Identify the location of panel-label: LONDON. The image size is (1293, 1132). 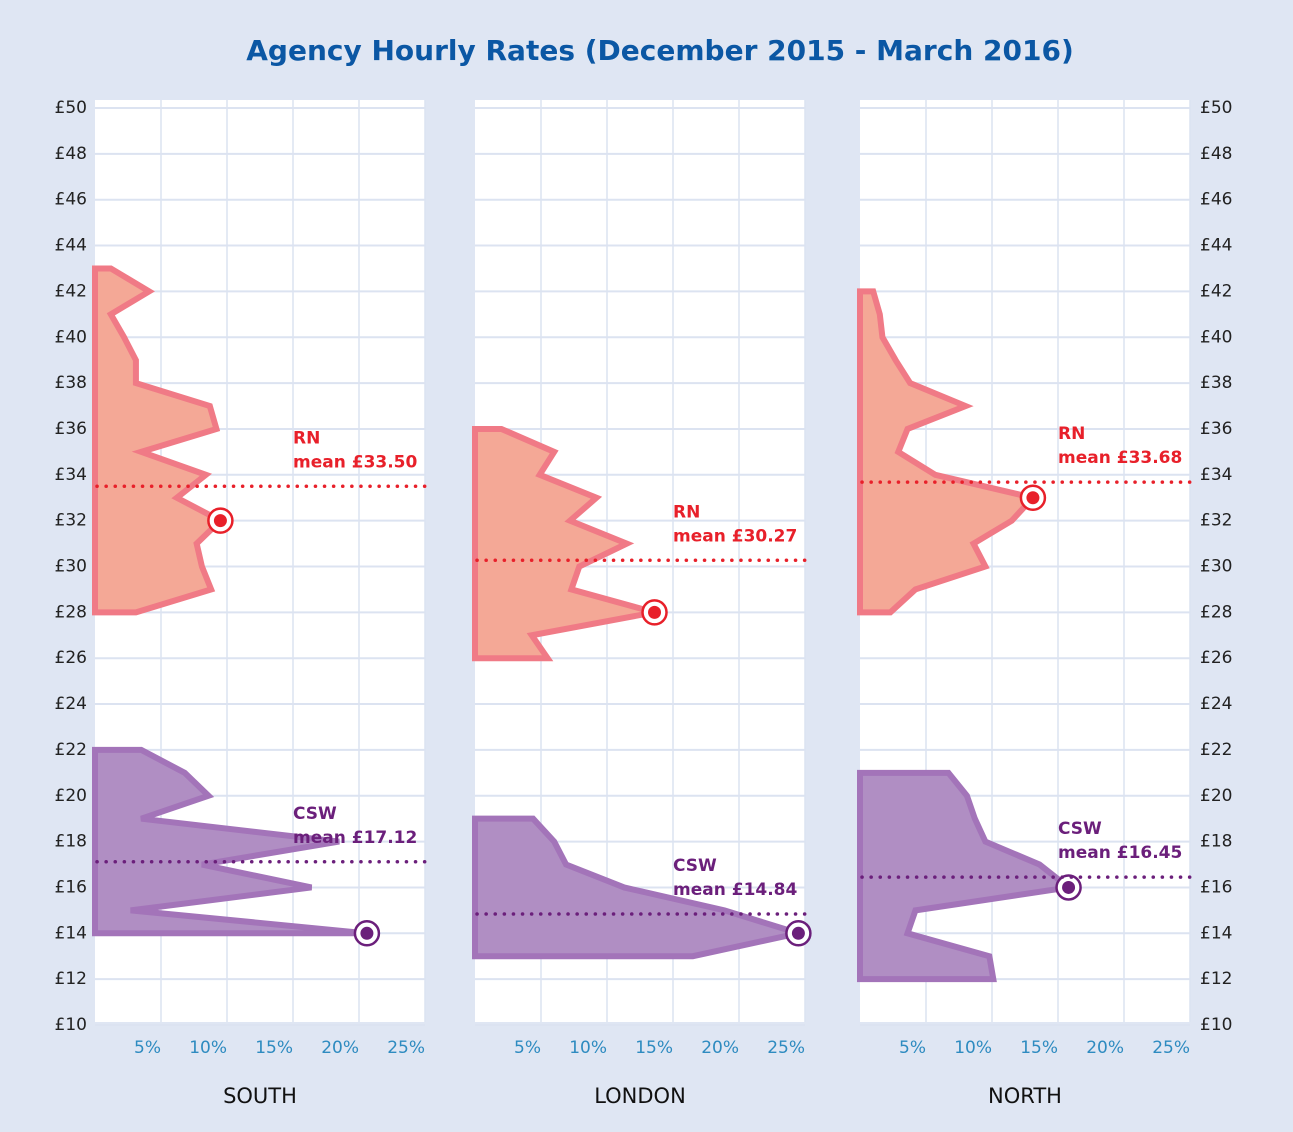
(640, 1096).